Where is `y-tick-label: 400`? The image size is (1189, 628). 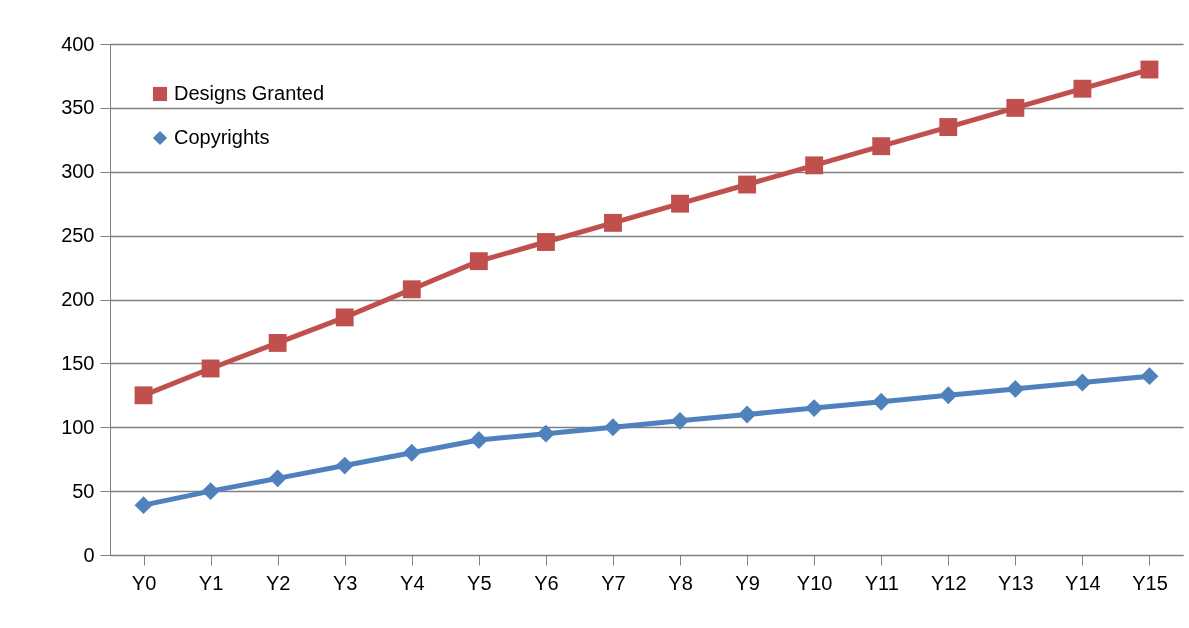 y-tick-label: 400 is located at coordinates (78, 43).